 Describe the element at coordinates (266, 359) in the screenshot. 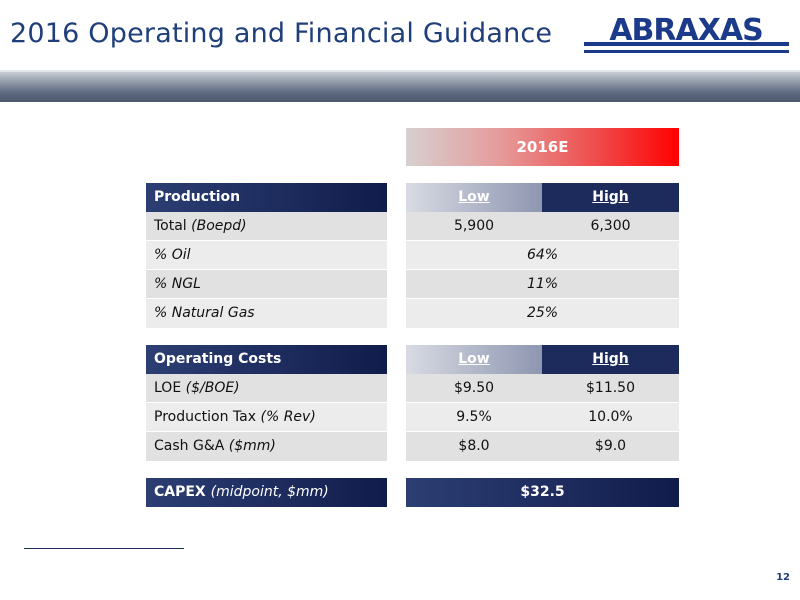

I see `operating-costs-heading: Operating Costs` at that location.